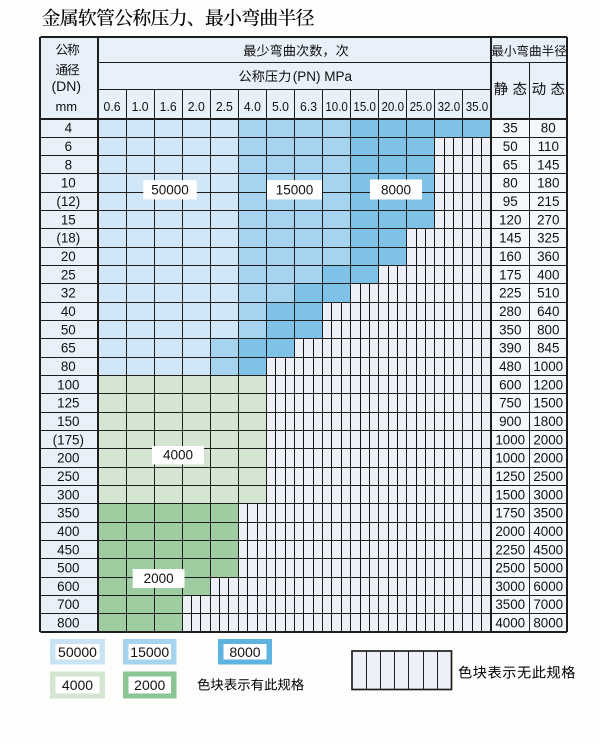 This screenshot has height=743, width=600. I want to click on svg-text: 4.0, so click(252, 106).